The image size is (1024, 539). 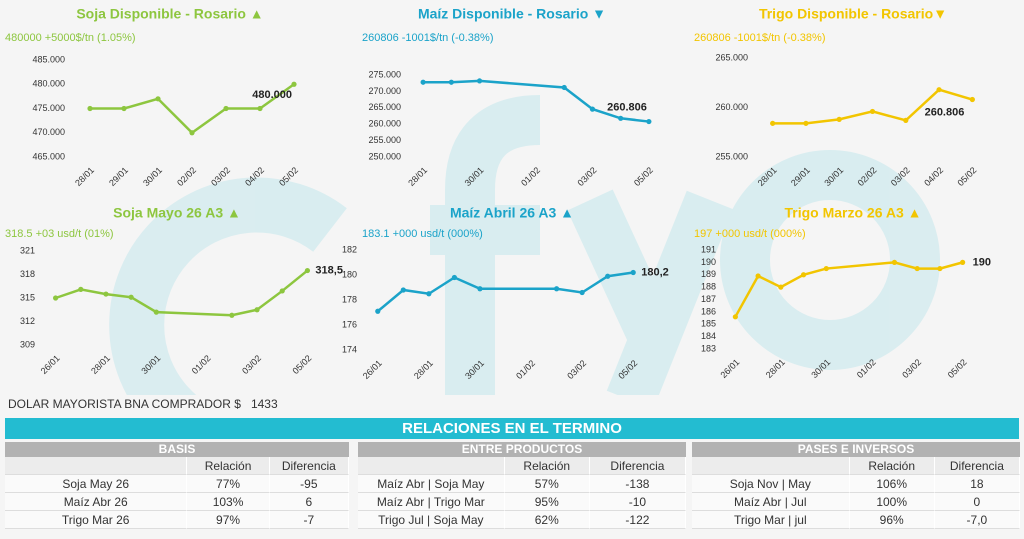 I want to click on y-tick-label: 270.000, so click(x=384, y=91).